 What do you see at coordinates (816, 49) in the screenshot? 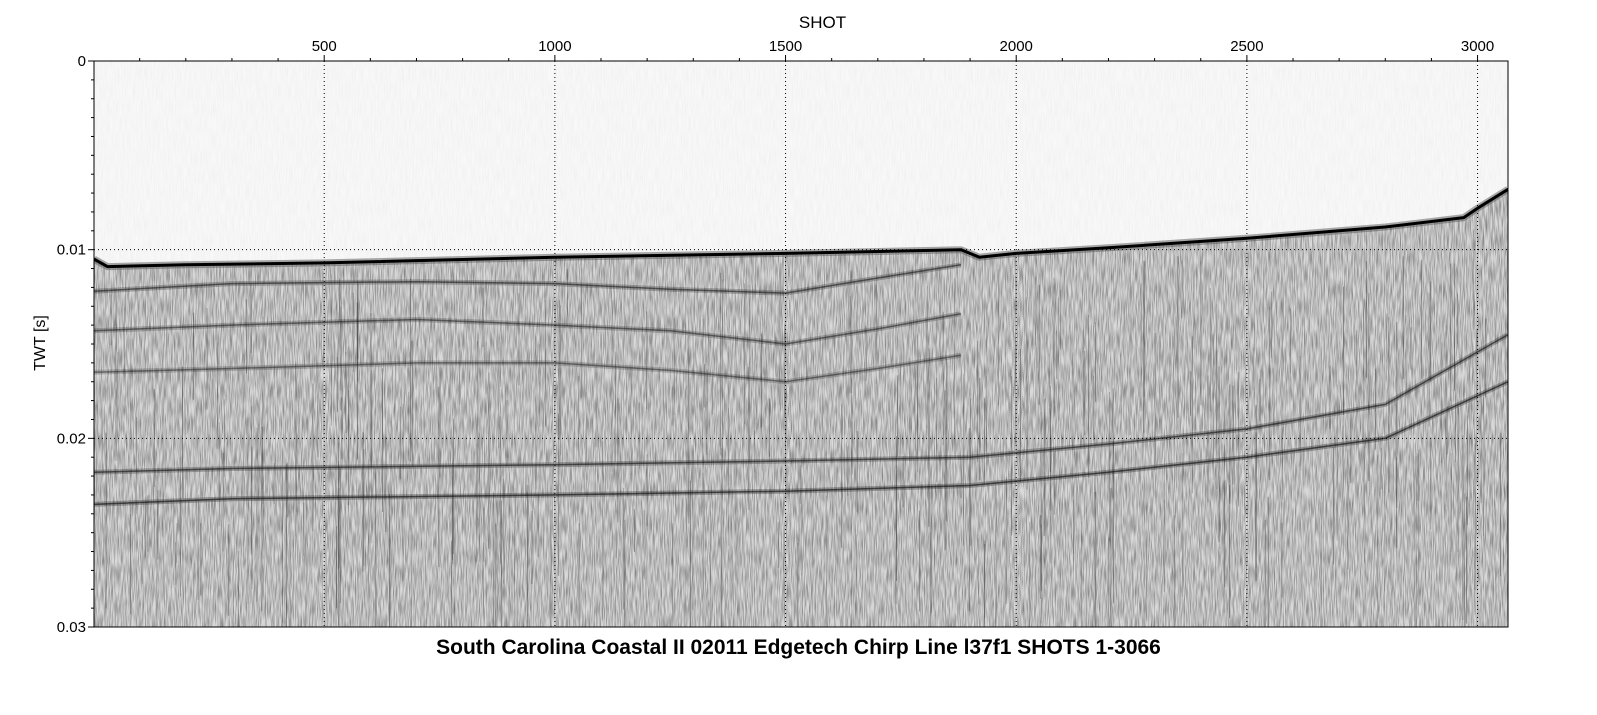
I see `x-axis: 500 1000 1500 2000 2500 3000` at bounding box center [816, 49].